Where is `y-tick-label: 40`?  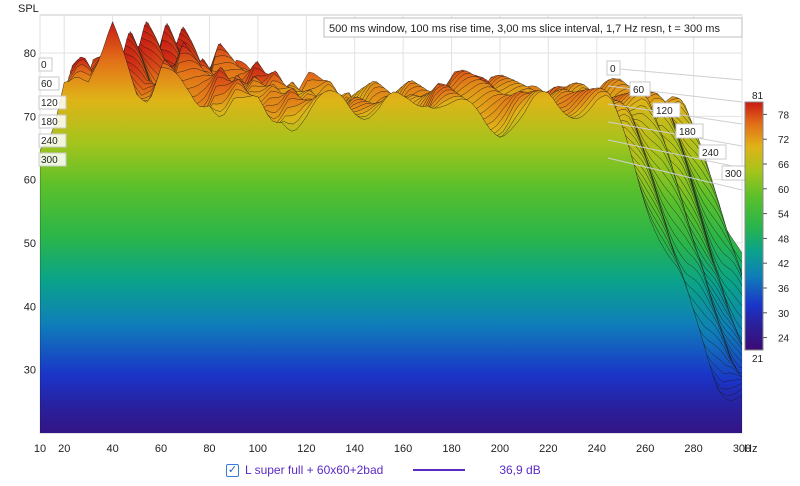
y-tick-label: 40 is located at coordinates (30, 307).